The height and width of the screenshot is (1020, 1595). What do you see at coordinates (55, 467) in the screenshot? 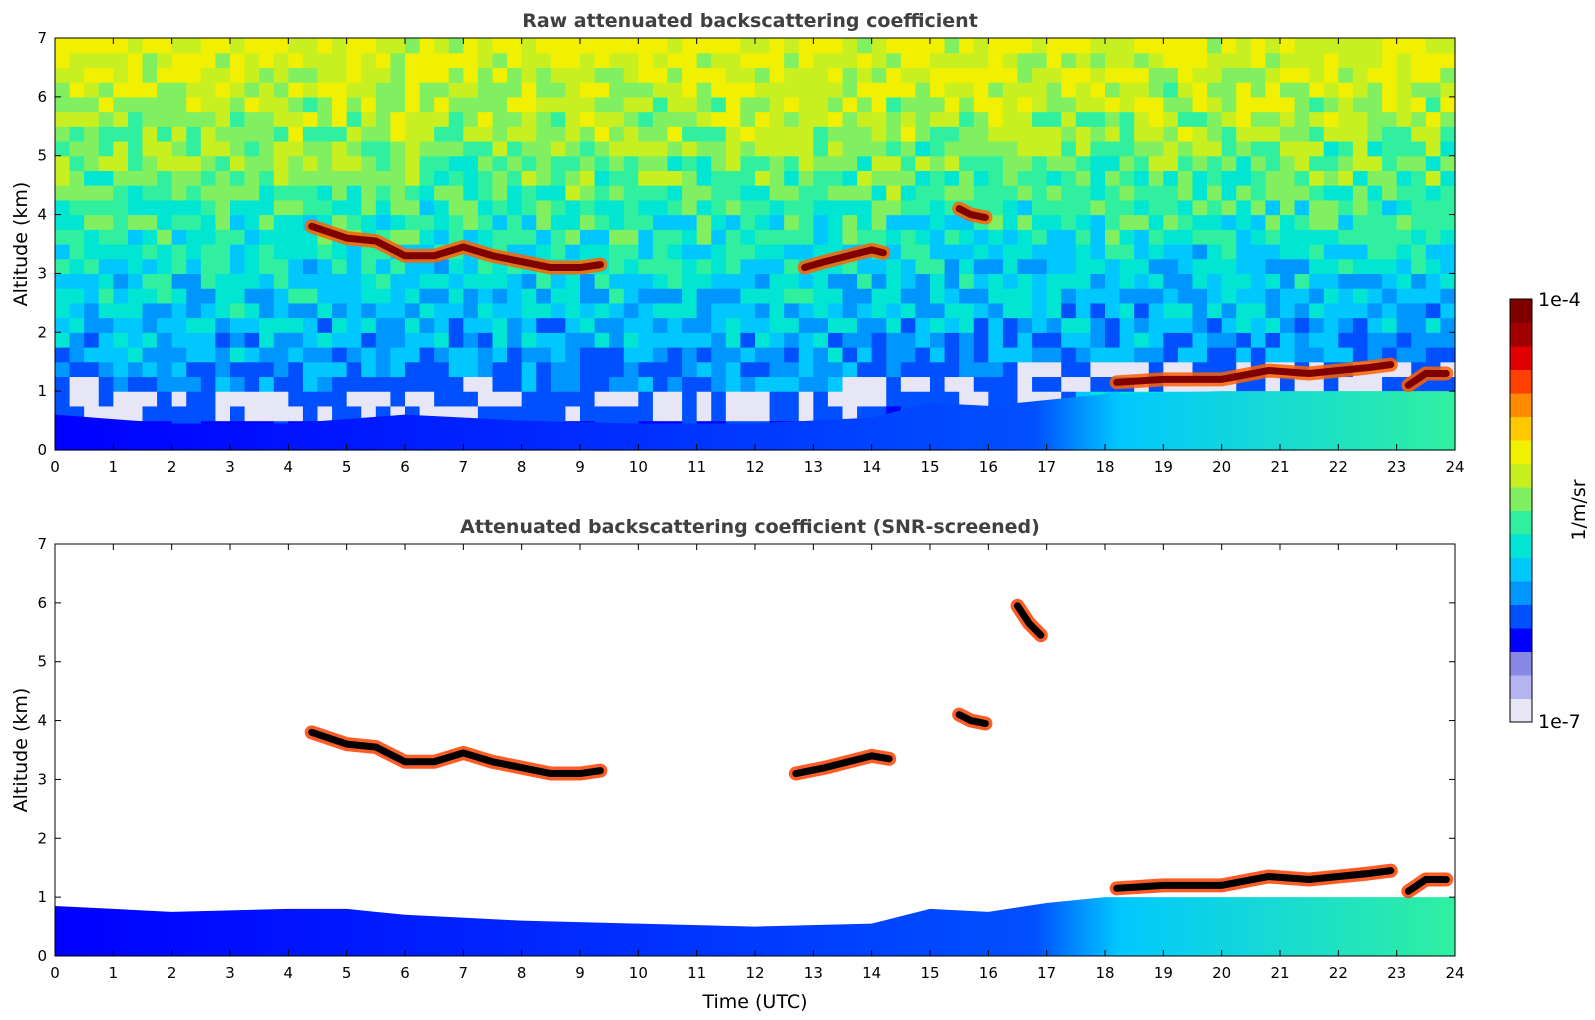
I see `x-tick-label: 0` at bounding box center [55, 467].